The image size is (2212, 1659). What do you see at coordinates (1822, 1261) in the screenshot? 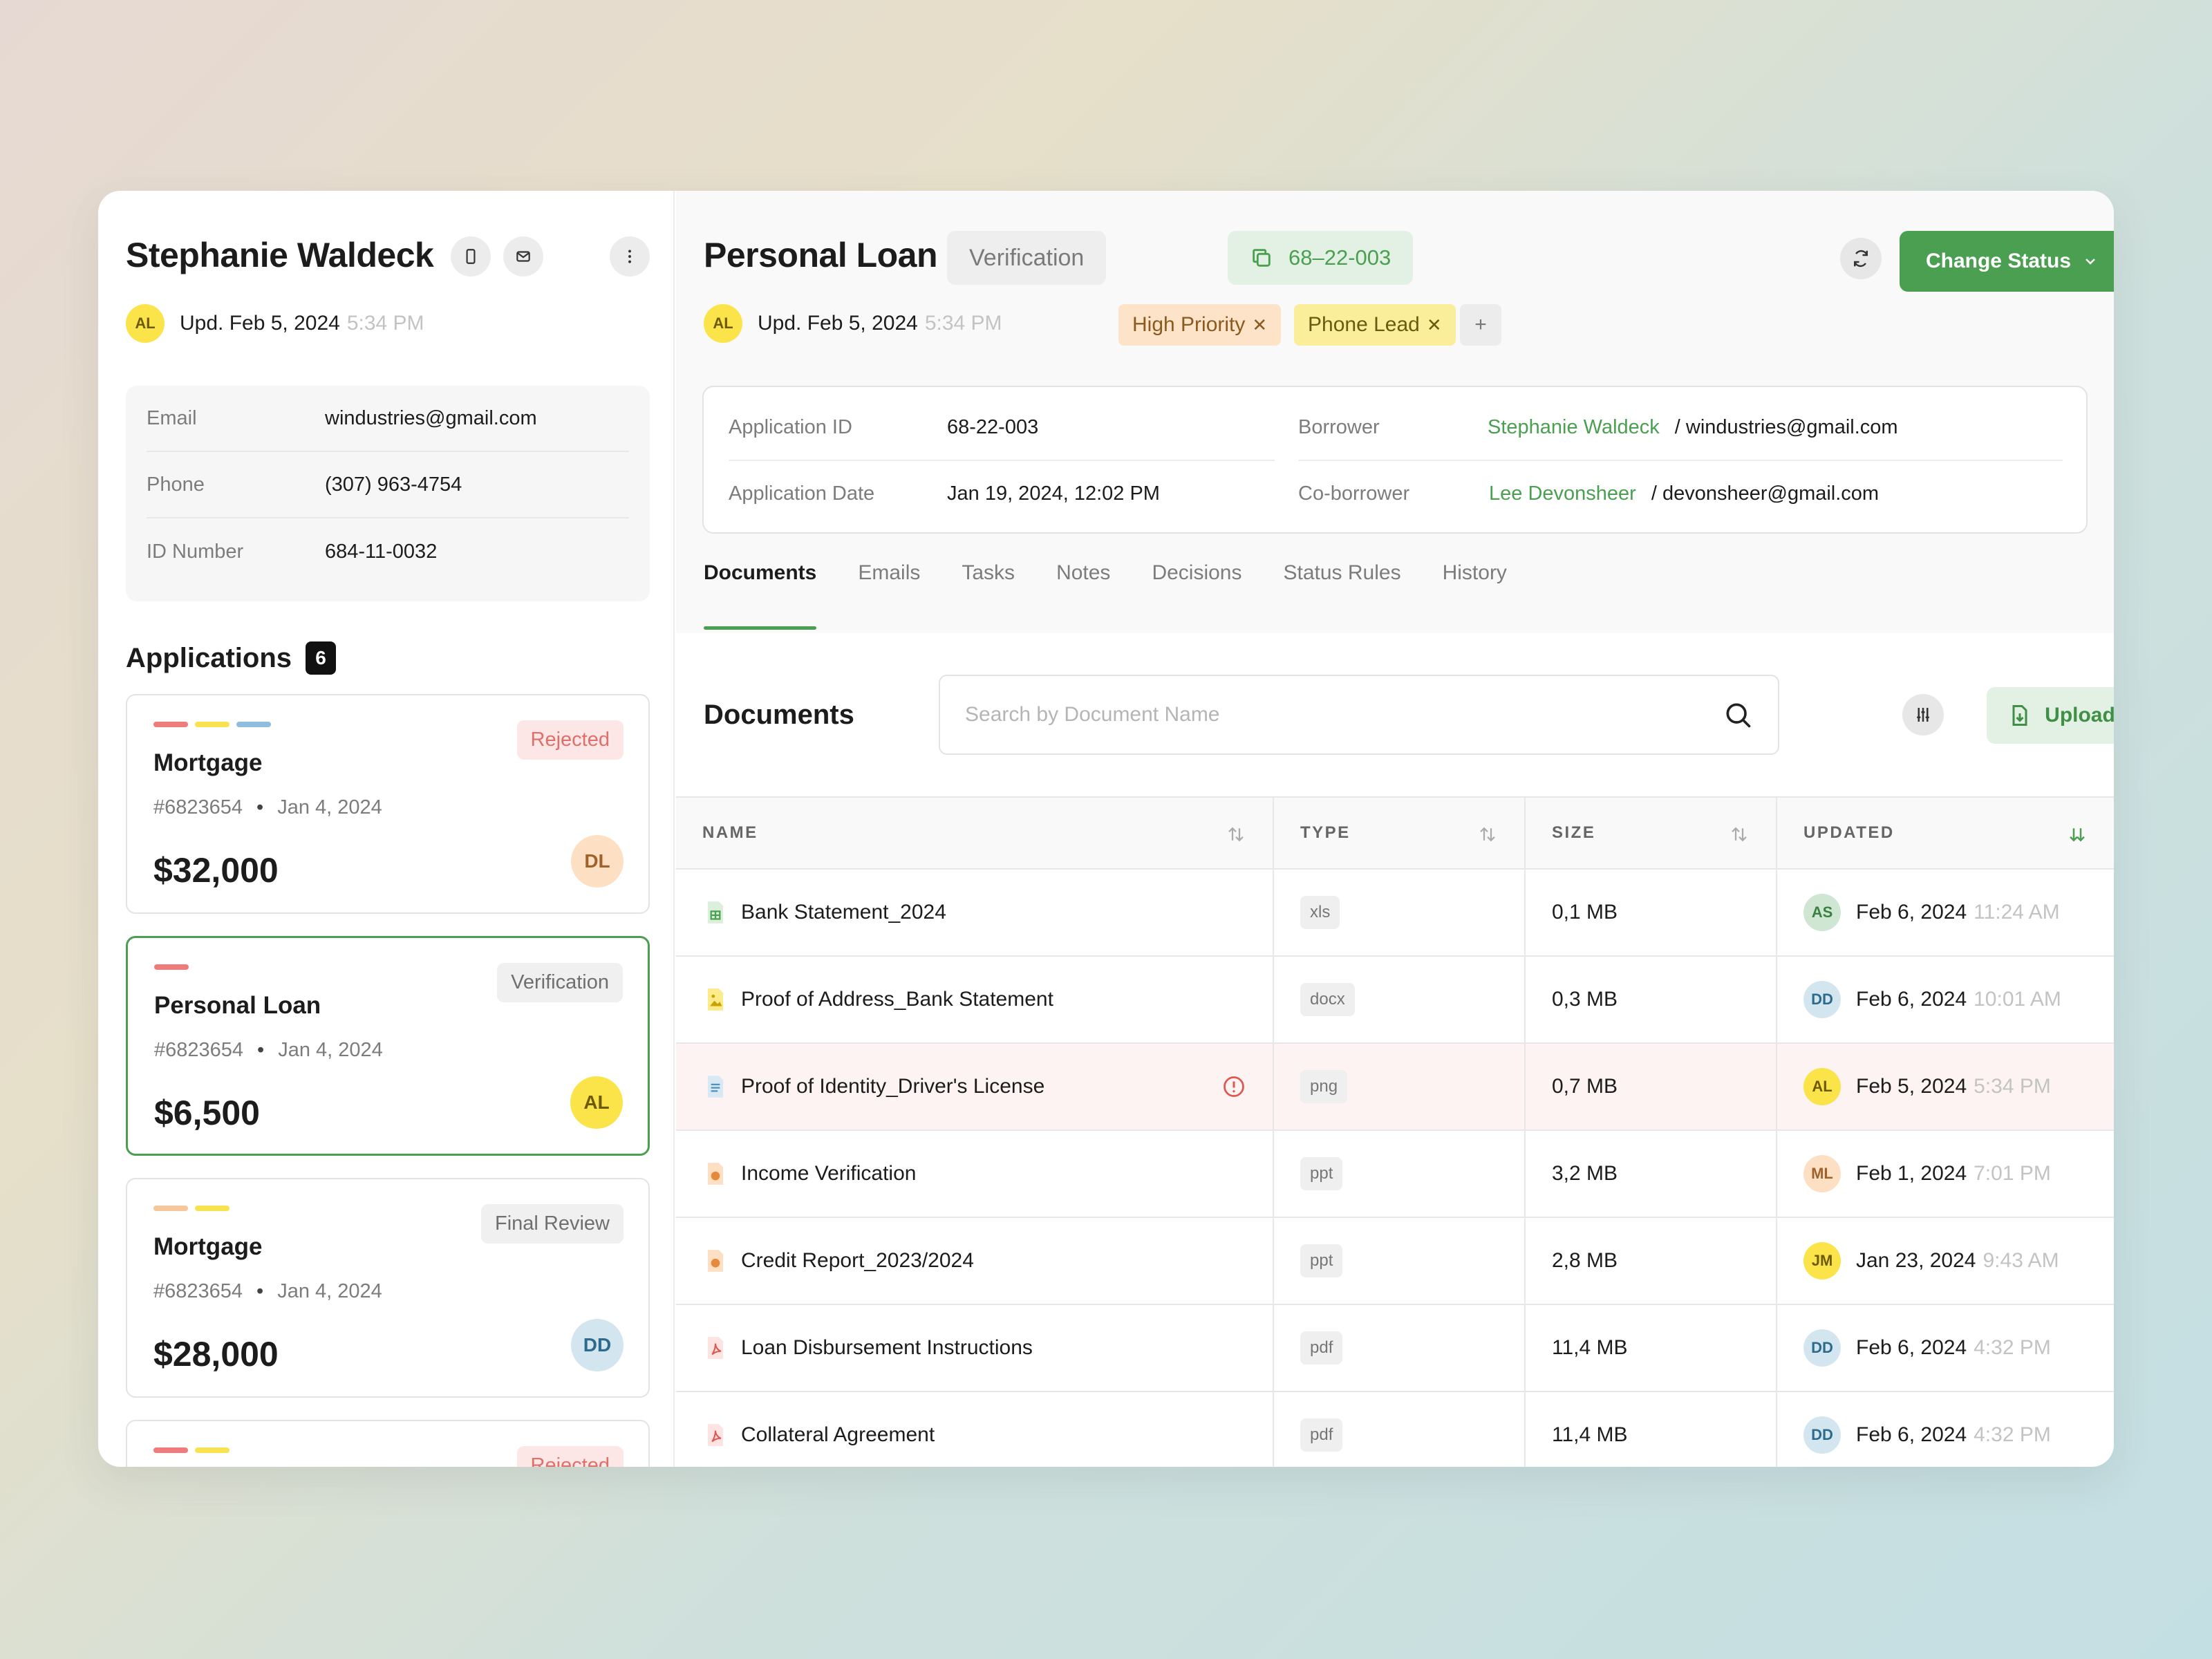
I see `avatar: JM` at bounding box center [1822, 1261].